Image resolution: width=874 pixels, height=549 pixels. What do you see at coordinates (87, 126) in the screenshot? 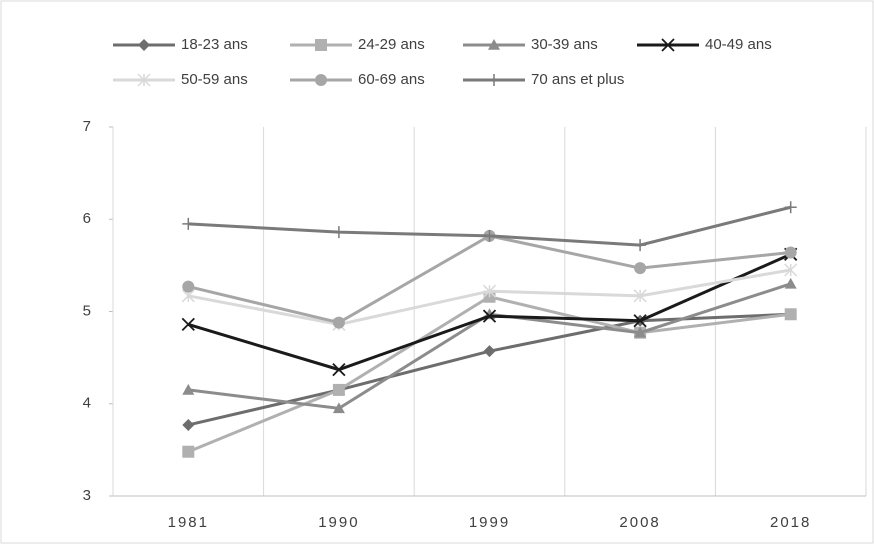
I see `y-tick-label: 7` at bounding box center [87, 126].